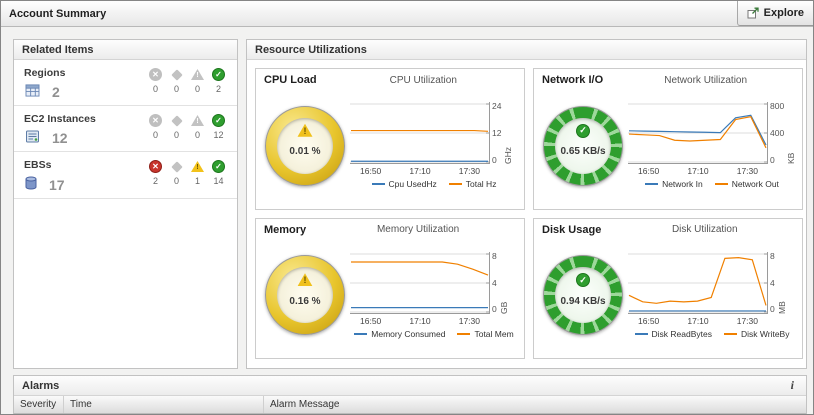 This screenshot has width=814, height=415. I want to click on memory-chart-title: Memory Utilization, so click(418, 229).